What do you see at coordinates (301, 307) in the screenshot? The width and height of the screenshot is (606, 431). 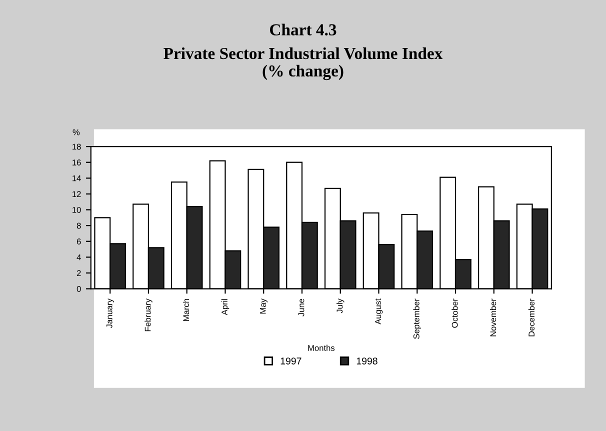 I see `x-tick-label: June` at bounding box center [301, 307].